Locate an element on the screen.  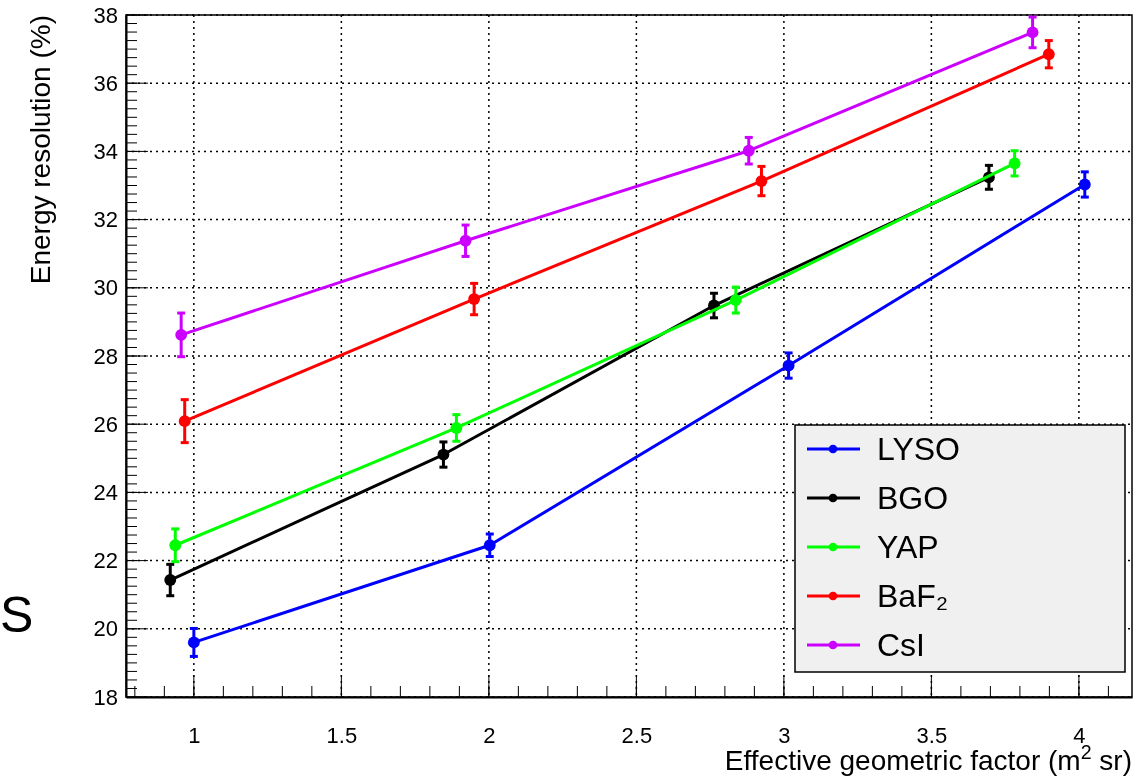
legend-label: CsI is located at coordinates (901, 645).